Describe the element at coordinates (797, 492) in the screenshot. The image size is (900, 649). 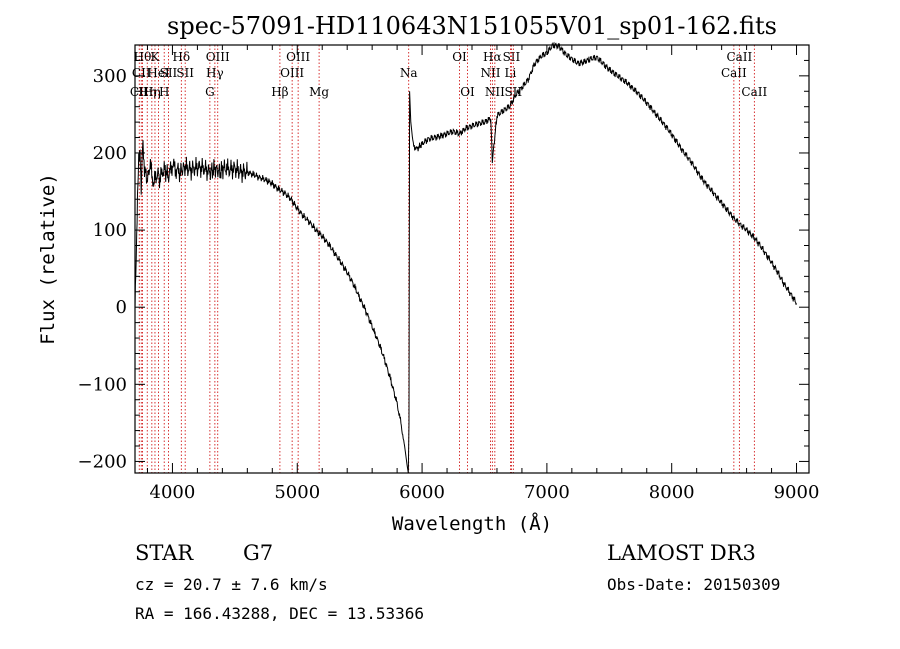
I see `x-tick-label: 9000` at that location.